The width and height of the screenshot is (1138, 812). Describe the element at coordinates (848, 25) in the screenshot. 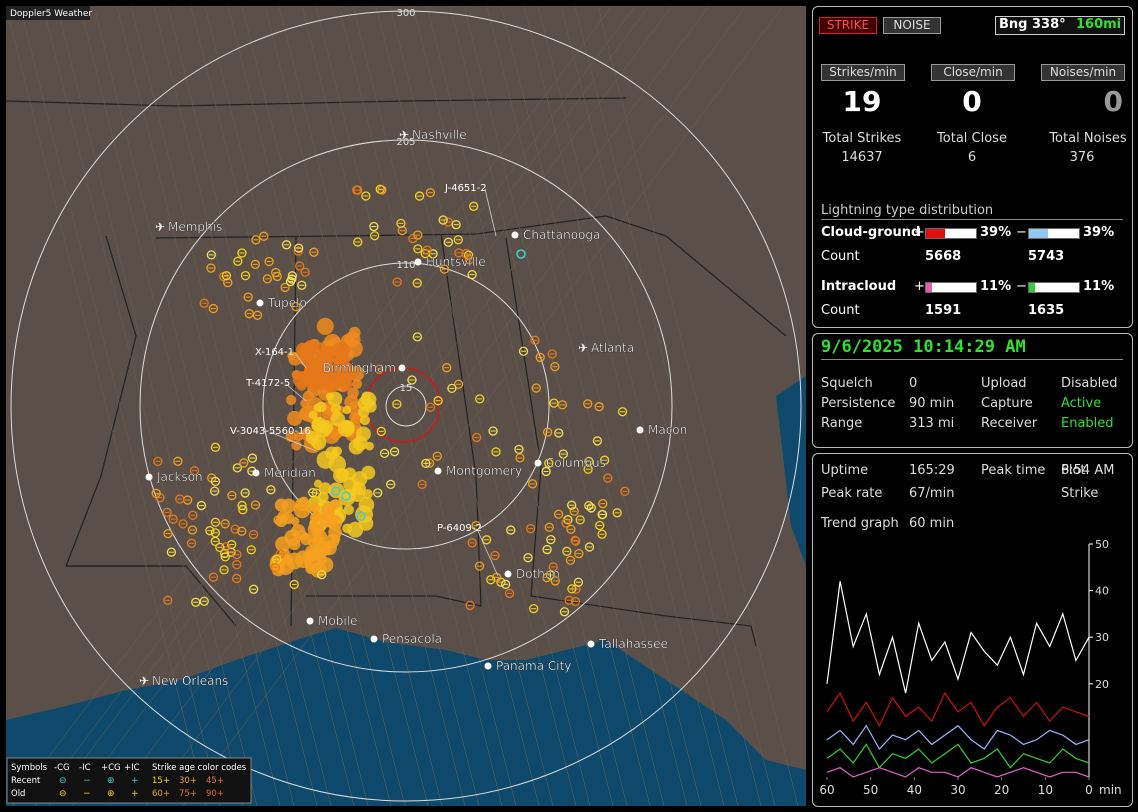

I see `strike-button: STRIKE` at that location.